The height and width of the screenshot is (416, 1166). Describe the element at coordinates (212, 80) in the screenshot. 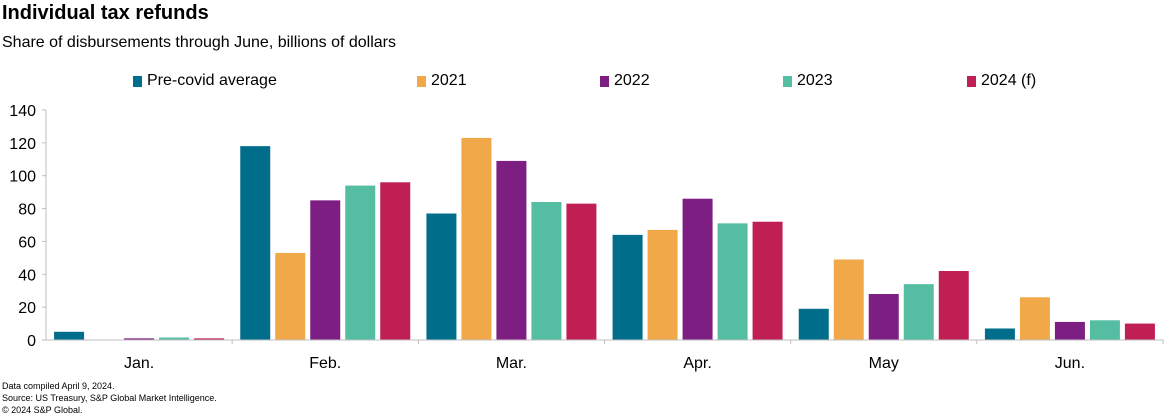

I see `legend-label: Pre-covid average` at that location.